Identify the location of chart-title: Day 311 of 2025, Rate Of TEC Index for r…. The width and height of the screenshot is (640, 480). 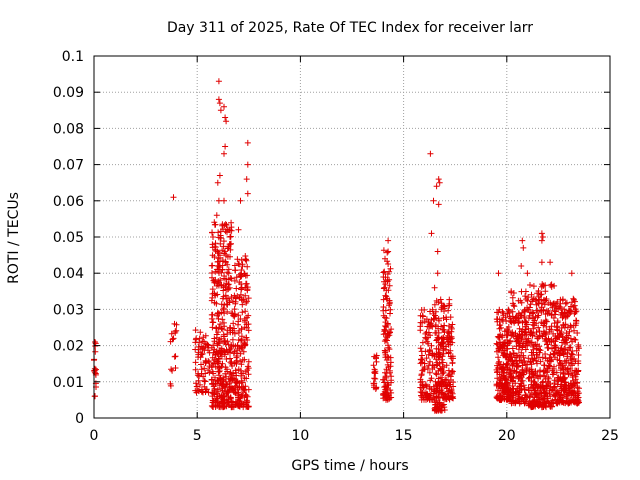
(350, 28).